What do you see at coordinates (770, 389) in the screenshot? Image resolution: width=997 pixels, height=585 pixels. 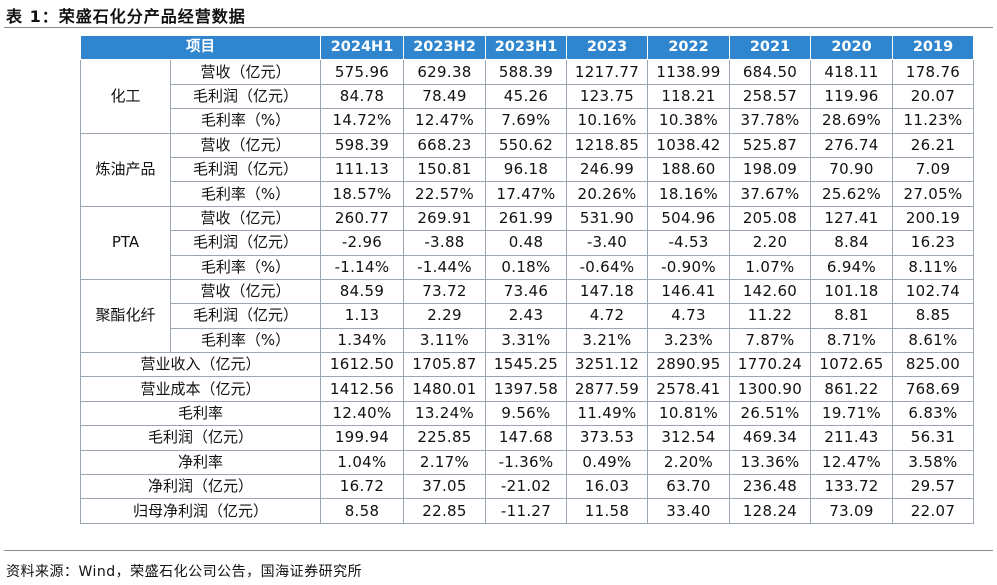 I see `value-cell: 1300.90` at bounding box center [770, 389].